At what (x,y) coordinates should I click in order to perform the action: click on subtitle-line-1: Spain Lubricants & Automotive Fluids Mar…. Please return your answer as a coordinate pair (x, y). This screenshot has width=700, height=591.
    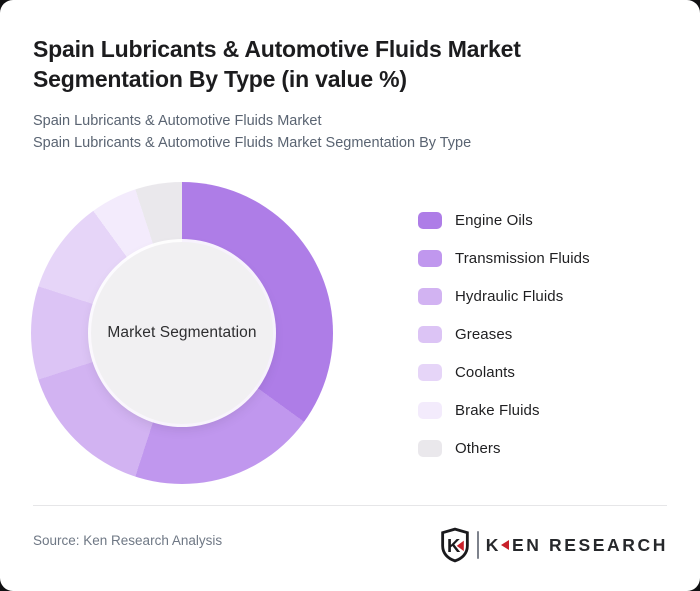
    Looking at the image, I should click on (177, 121).